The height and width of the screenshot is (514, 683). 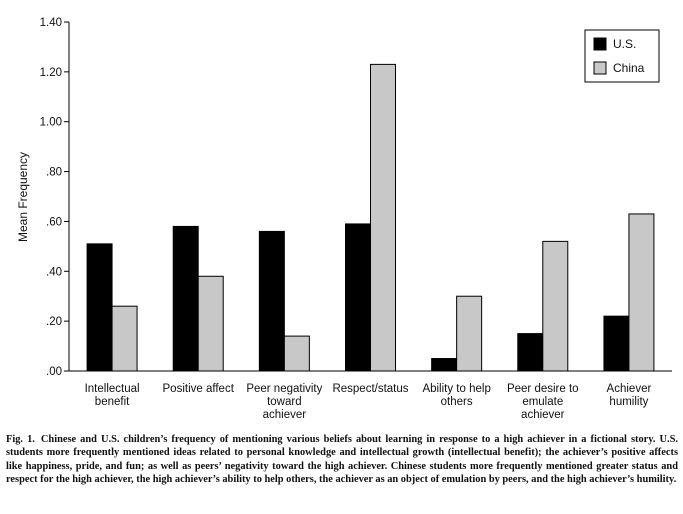 What do you see at coordinates (54, 272) in the screenshot?
I see `y-tick-label: .40` at bounding box center [54, 272].